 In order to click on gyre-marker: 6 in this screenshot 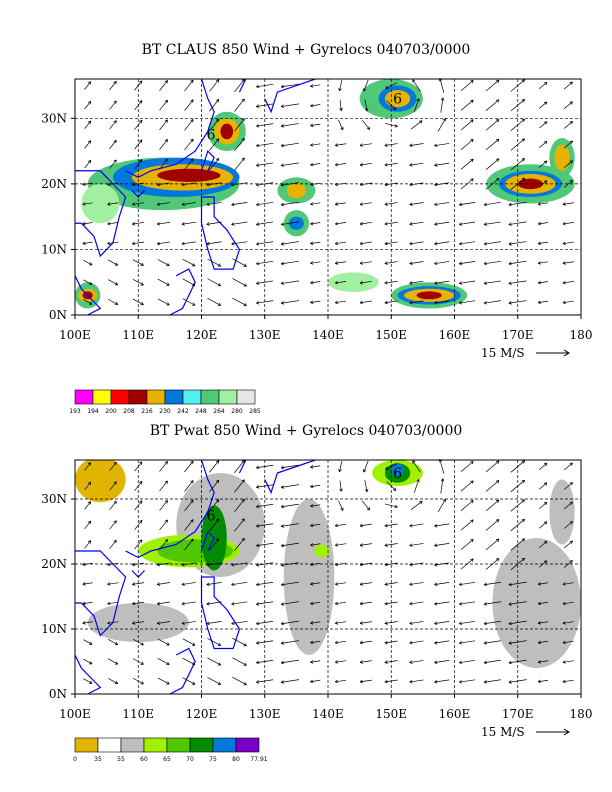, I will do `click(397, 474)`.